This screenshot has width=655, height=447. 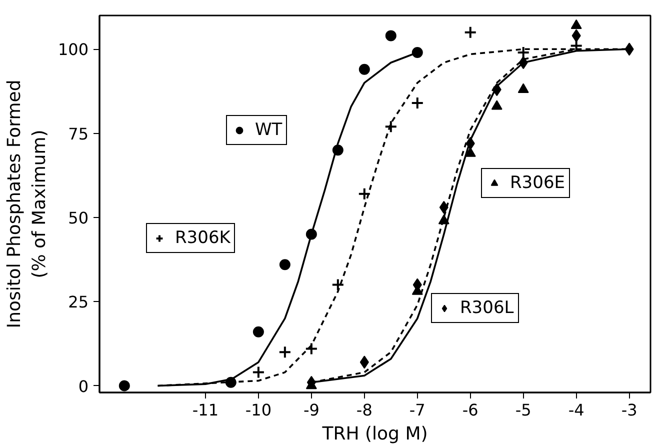 What do you see at coordinates (629, 410) in the screenshot?
I see `x-tick-label: -3` at bounding box center [629, 410].